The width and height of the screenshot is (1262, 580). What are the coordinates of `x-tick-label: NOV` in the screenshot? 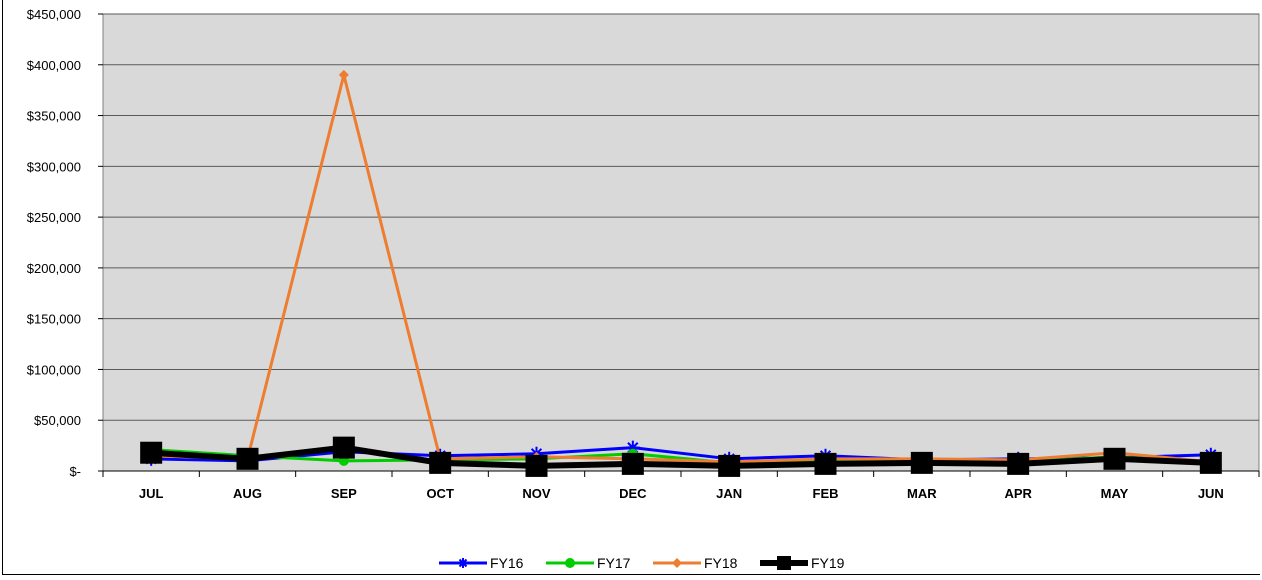 It's located at (536, 493).